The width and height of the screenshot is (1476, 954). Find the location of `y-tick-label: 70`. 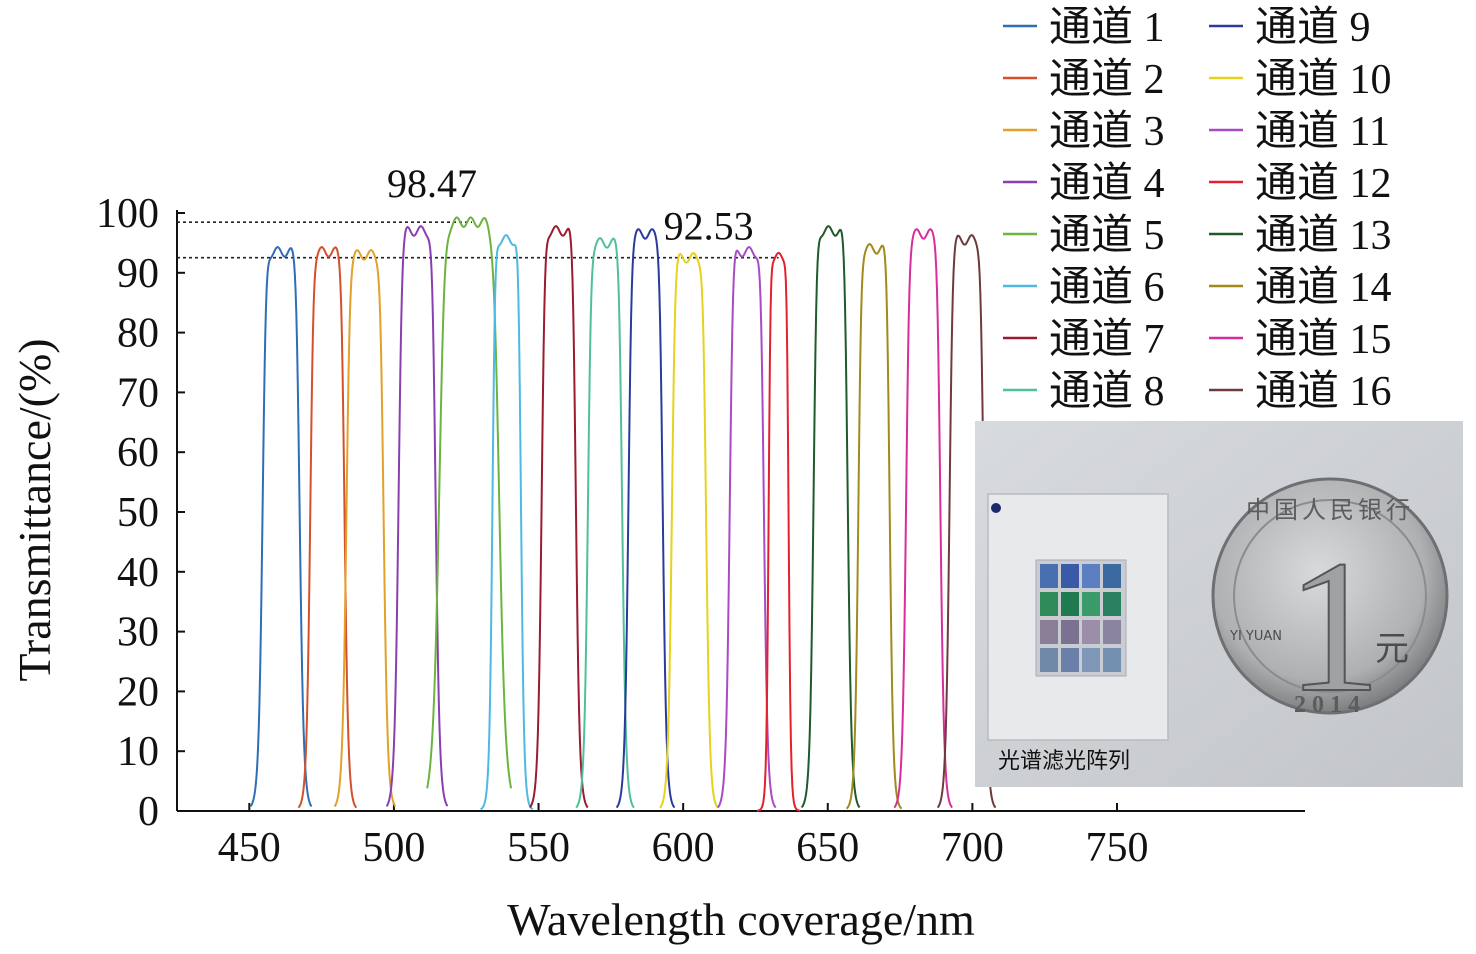

y-tick-label: 70 is located at coordinates (138, 393).